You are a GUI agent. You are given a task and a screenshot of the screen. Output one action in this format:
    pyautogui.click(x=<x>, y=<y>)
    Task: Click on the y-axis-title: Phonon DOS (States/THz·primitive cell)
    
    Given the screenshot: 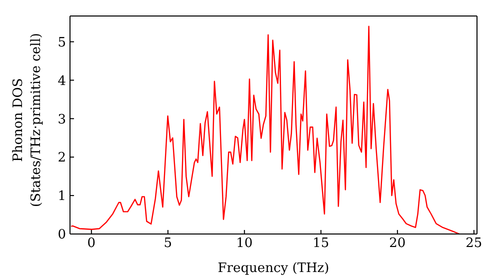 What is the action you would take?
    pyautogui.click(x=27, y=120)
    